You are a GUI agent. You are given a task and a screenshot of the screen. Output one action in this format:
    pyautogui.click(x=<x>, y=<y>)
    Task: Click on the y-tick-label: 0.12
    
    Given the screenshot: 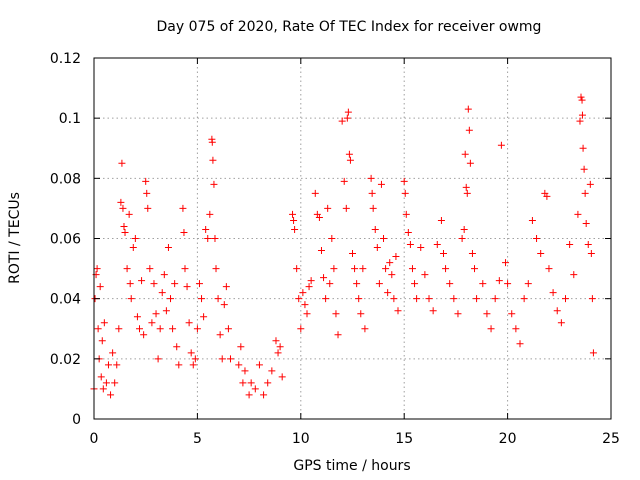 What is the action you would take?
    pyautogui.click(x=65, y=59)
    